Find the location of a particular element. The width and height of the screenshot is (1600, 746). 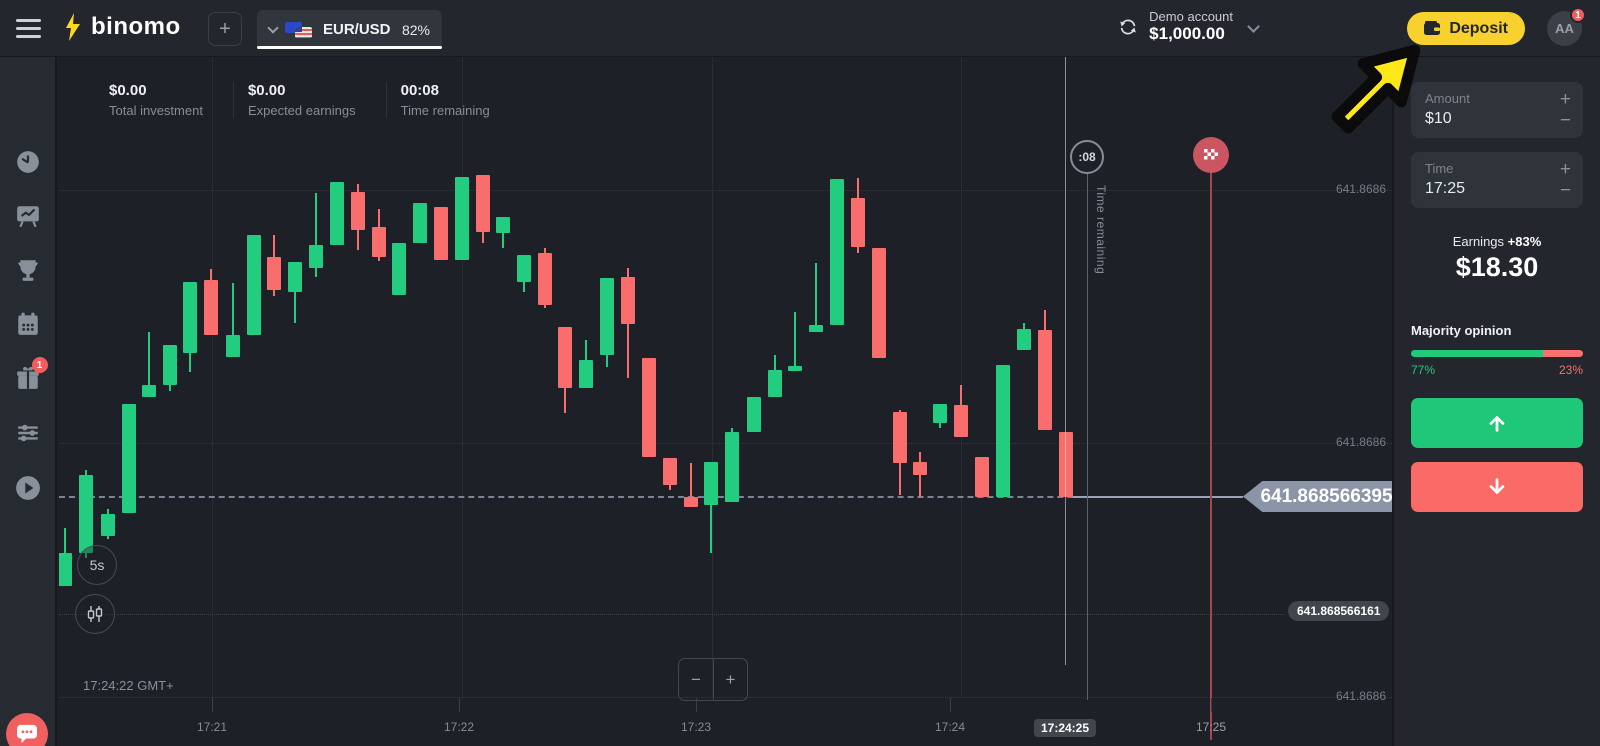

avatar: AA 1 is located at coordinates (1566, 26).